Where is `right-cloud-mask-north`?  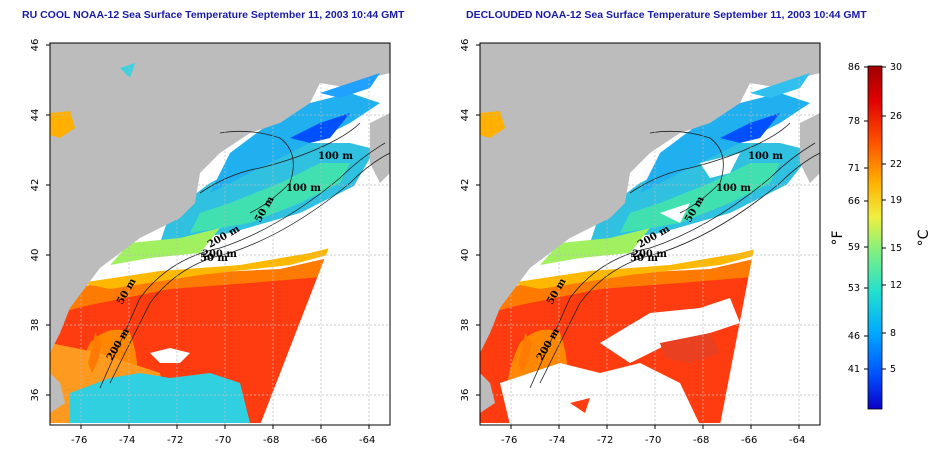 right-cloud-mask-north is located at coordinates (720, 165).